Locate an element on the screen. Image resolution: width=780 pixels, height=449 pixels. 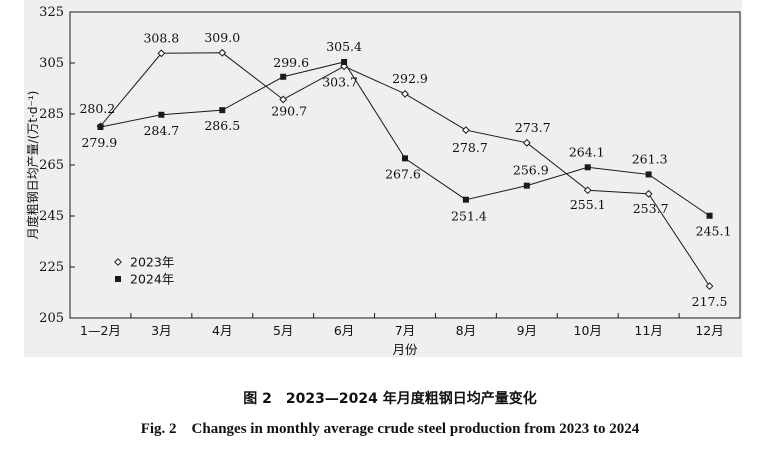
x-tick-label: 3月 is located at coordinates (161, 330).